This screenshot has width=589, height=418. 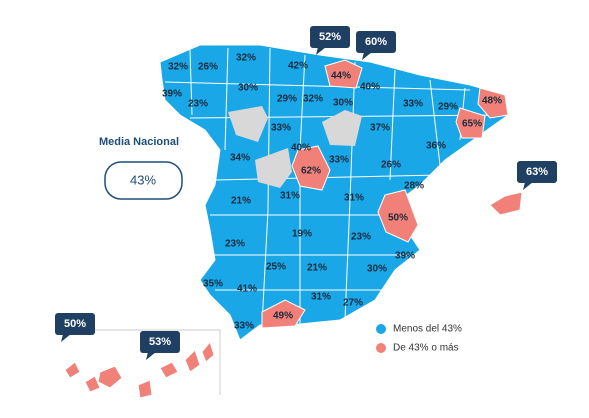 What do you see at coordinates (436, 146) in the screenshot?
I see `province-label: 36%` at bounding box center [436, 146].